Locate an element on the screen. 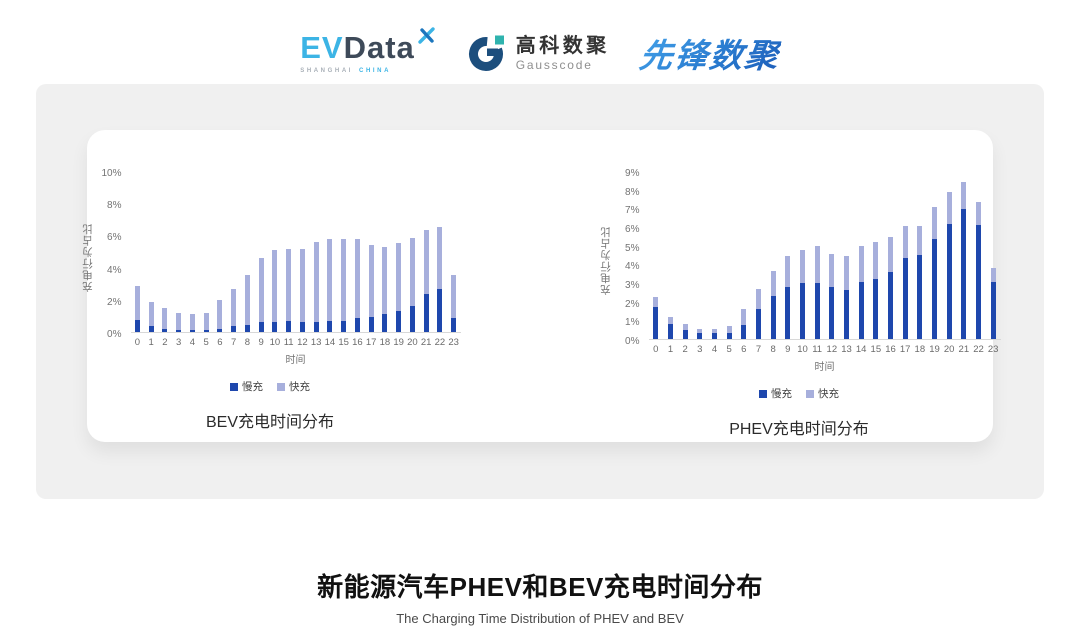  x-tick-label: 3 is located at coordinates (178, 342).